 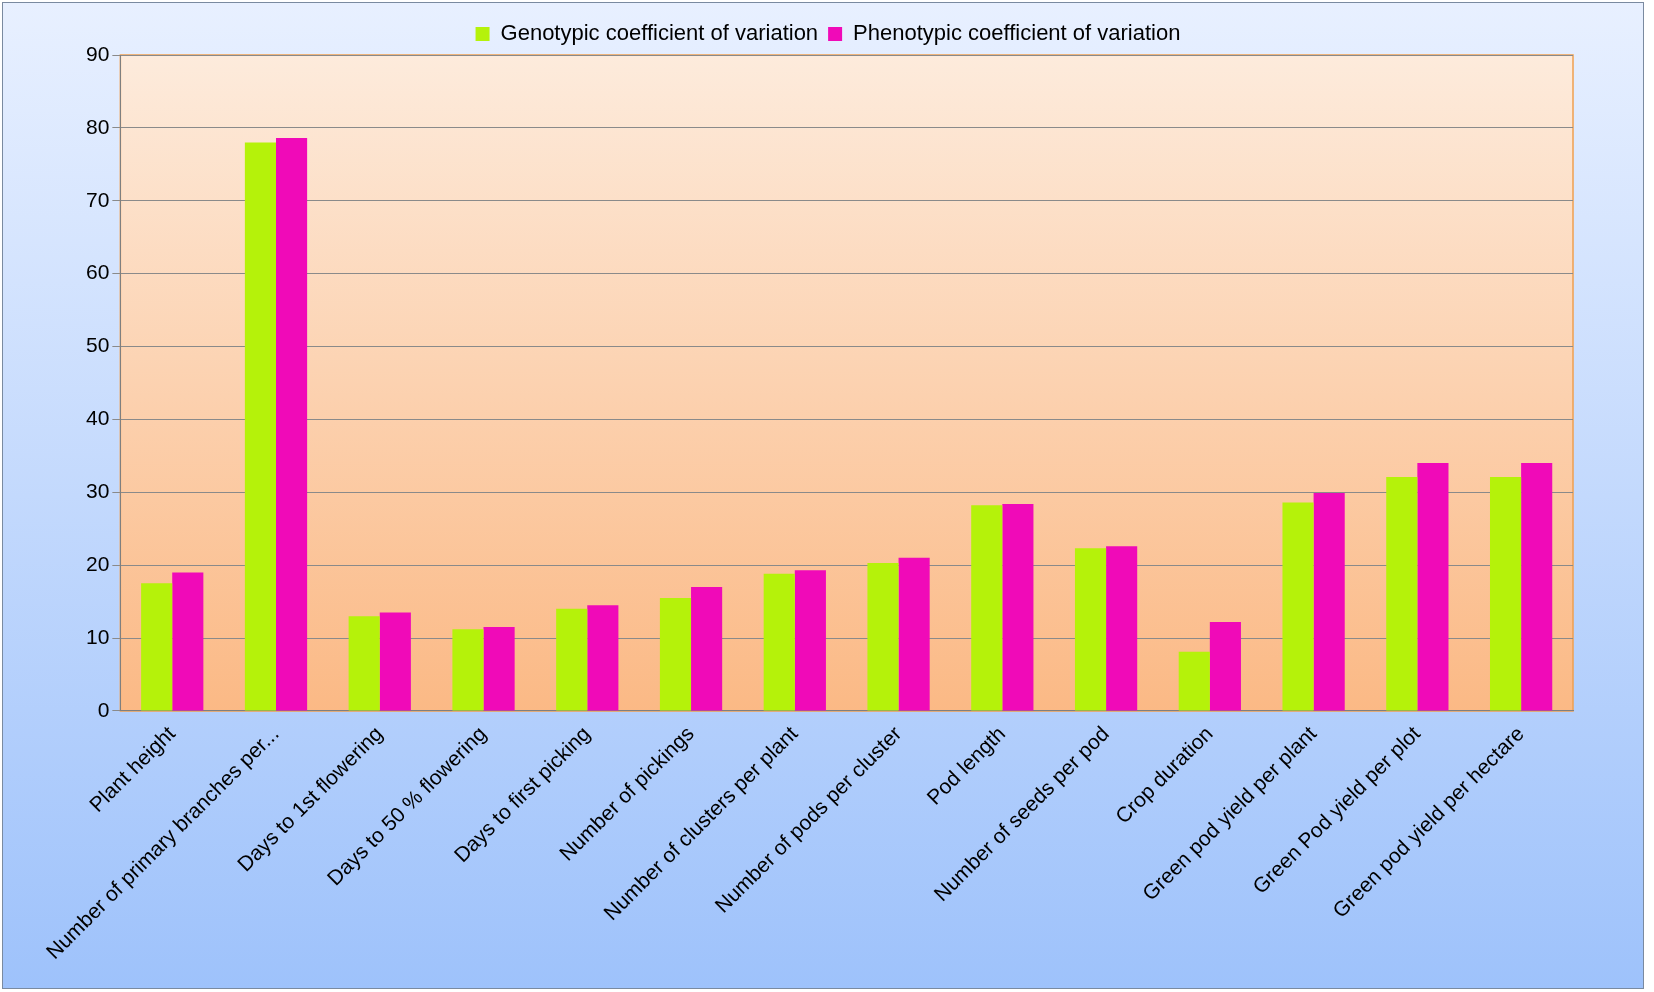 I want to click on y-tick-label: 70, so click(x=98, y=199).